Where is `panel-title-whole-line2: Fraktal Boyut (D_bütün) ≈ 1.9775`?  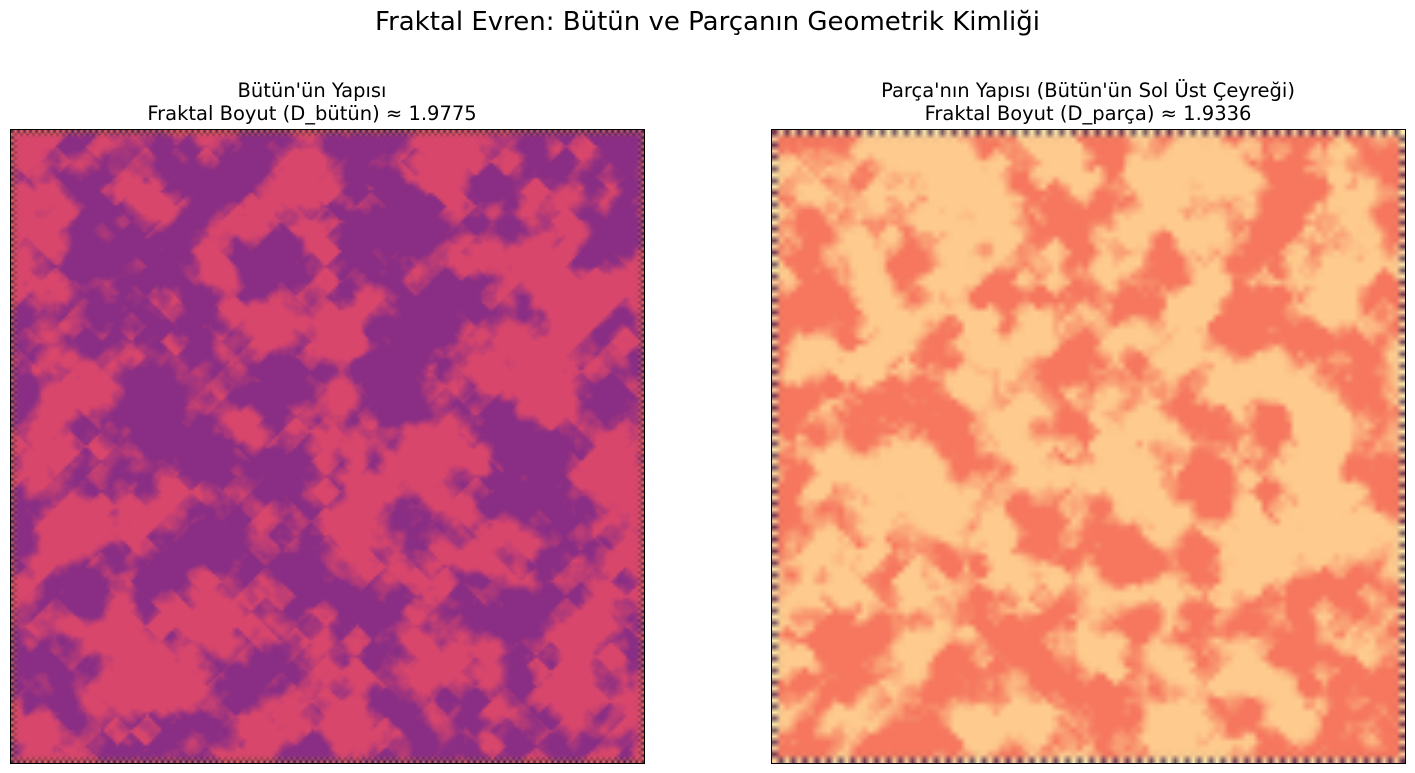 panel-title-whole-line2: Fraktal Boyut (D_bütün) ≈ 1.9775 is located at coordinates (312, 113).